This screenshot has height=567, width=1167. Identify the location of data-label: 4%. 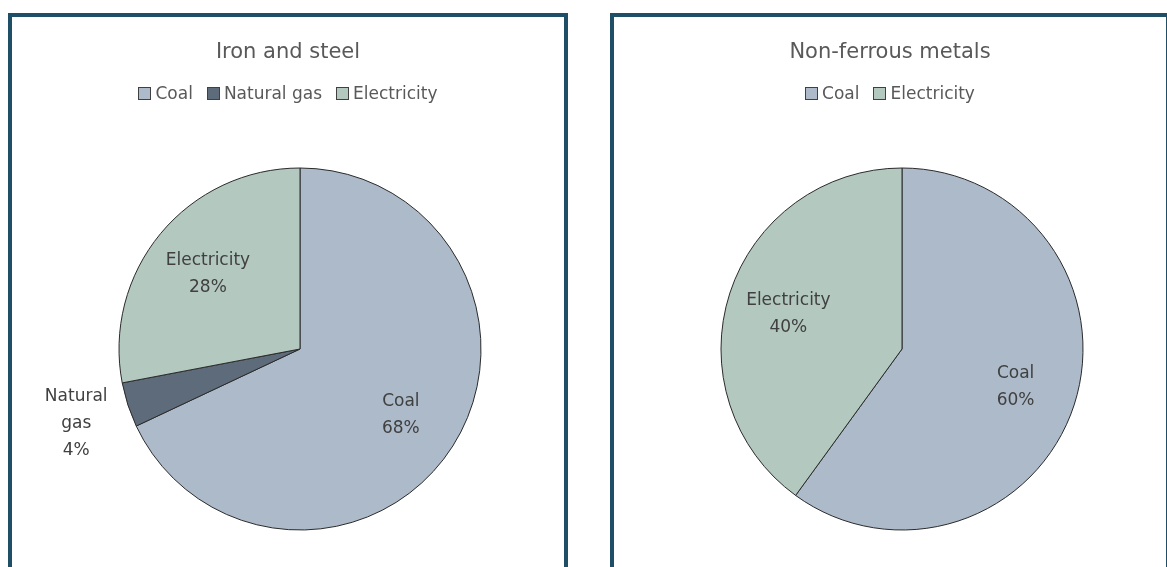
(76, 448).